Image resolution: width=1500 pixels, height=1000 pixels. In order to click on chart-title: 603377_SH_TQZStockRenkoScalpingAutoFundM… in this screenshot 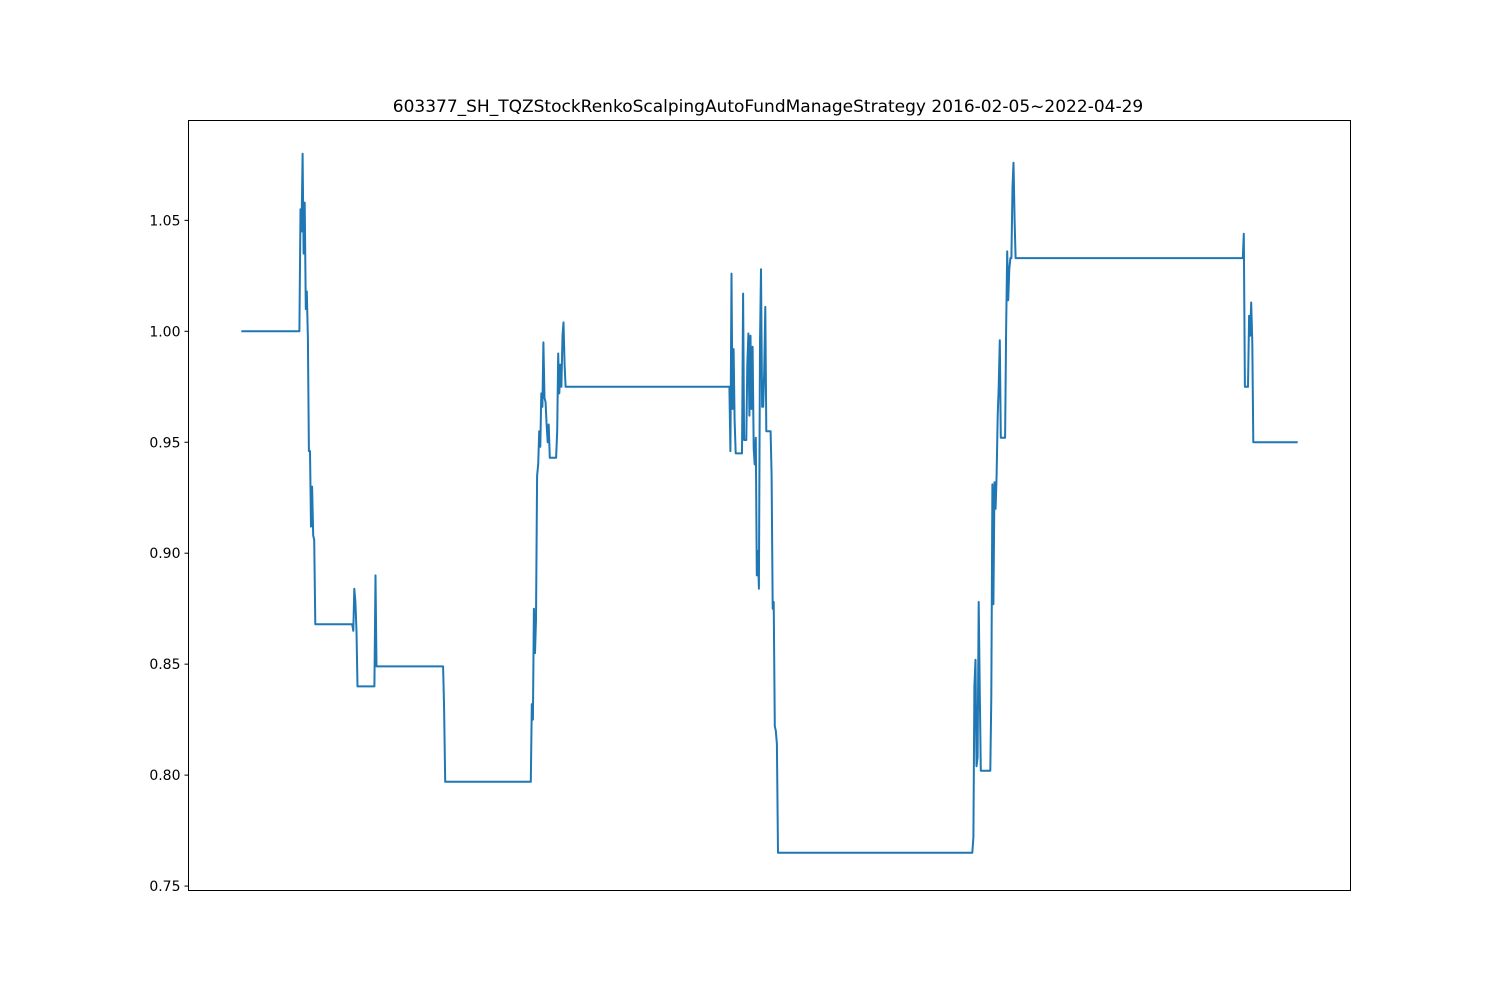, I will do `click(768, 107)`.